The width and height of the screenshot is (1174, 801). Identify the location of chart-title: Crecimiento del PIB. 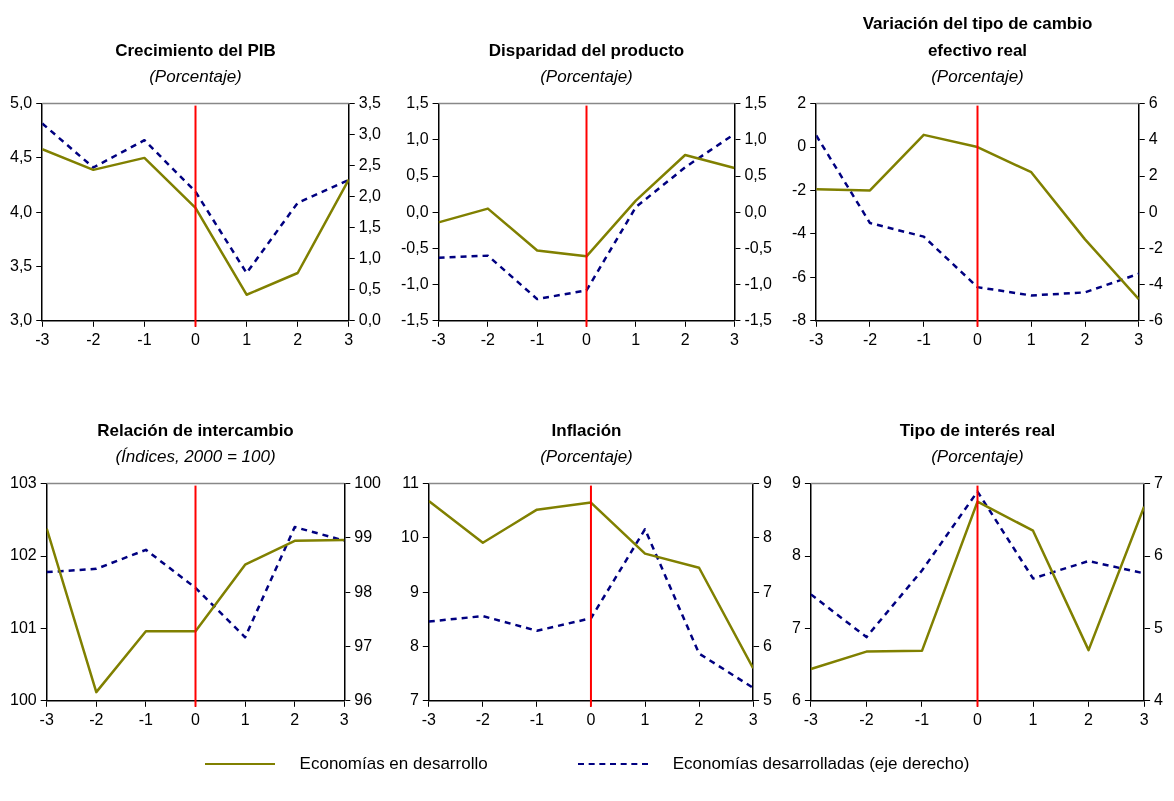
(195, 51).